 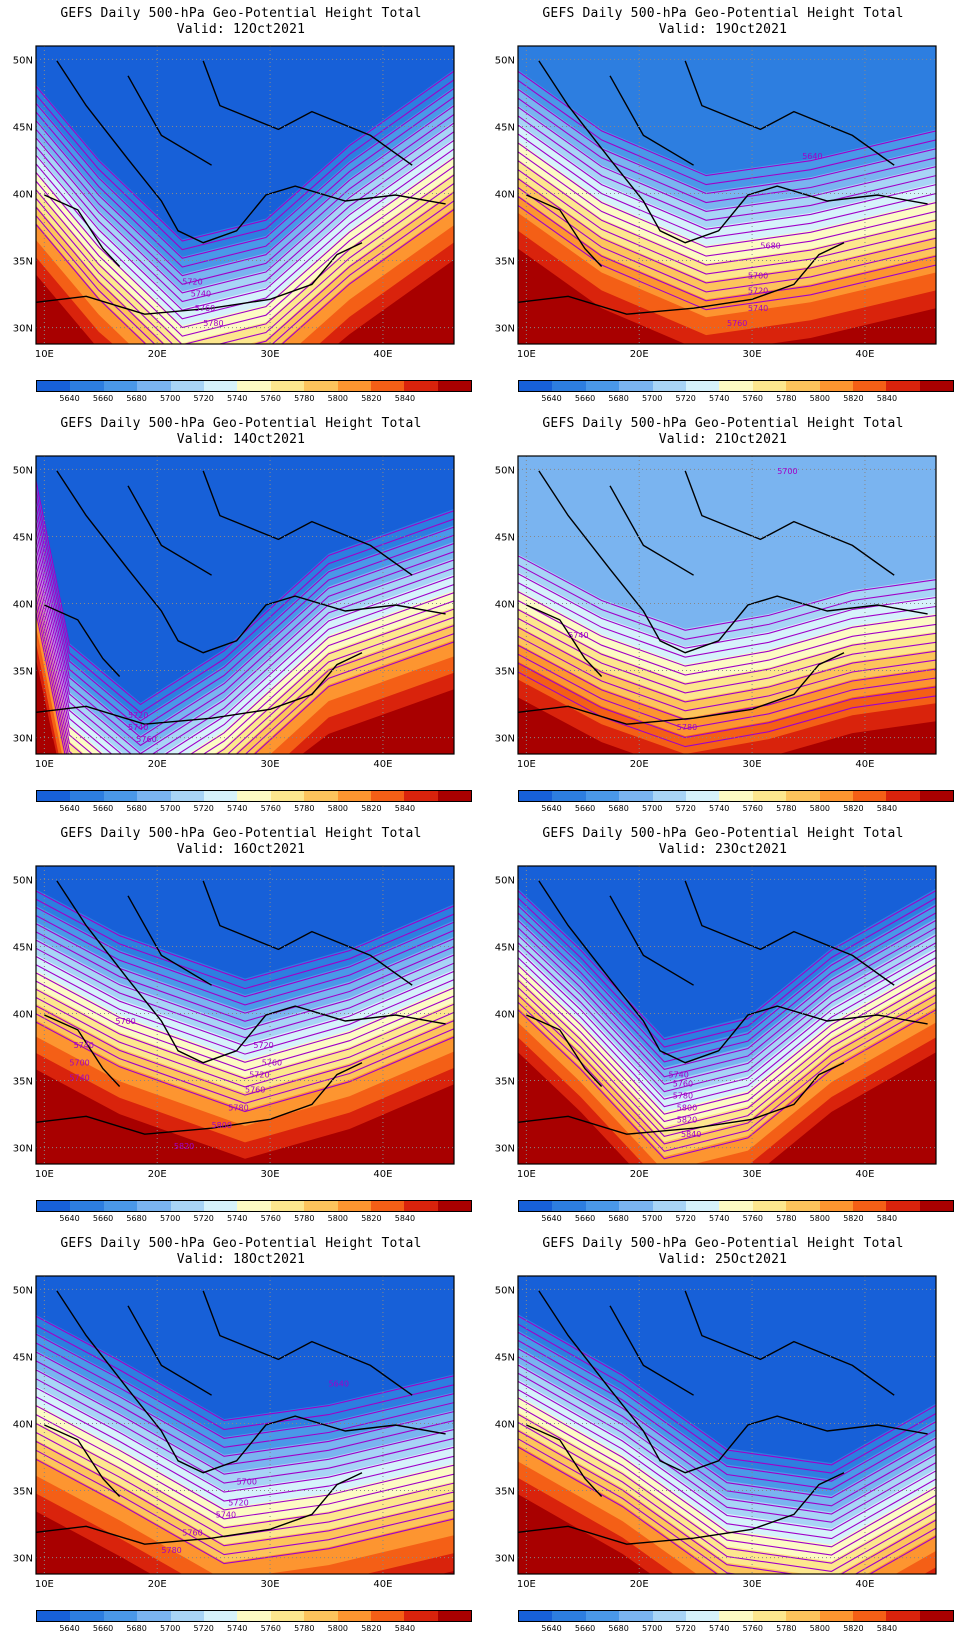 What do you see at coordinates (505, 1015) in the screenshot?
I see `lat-tick-label: 40N` at bounding box center [505, 1015].